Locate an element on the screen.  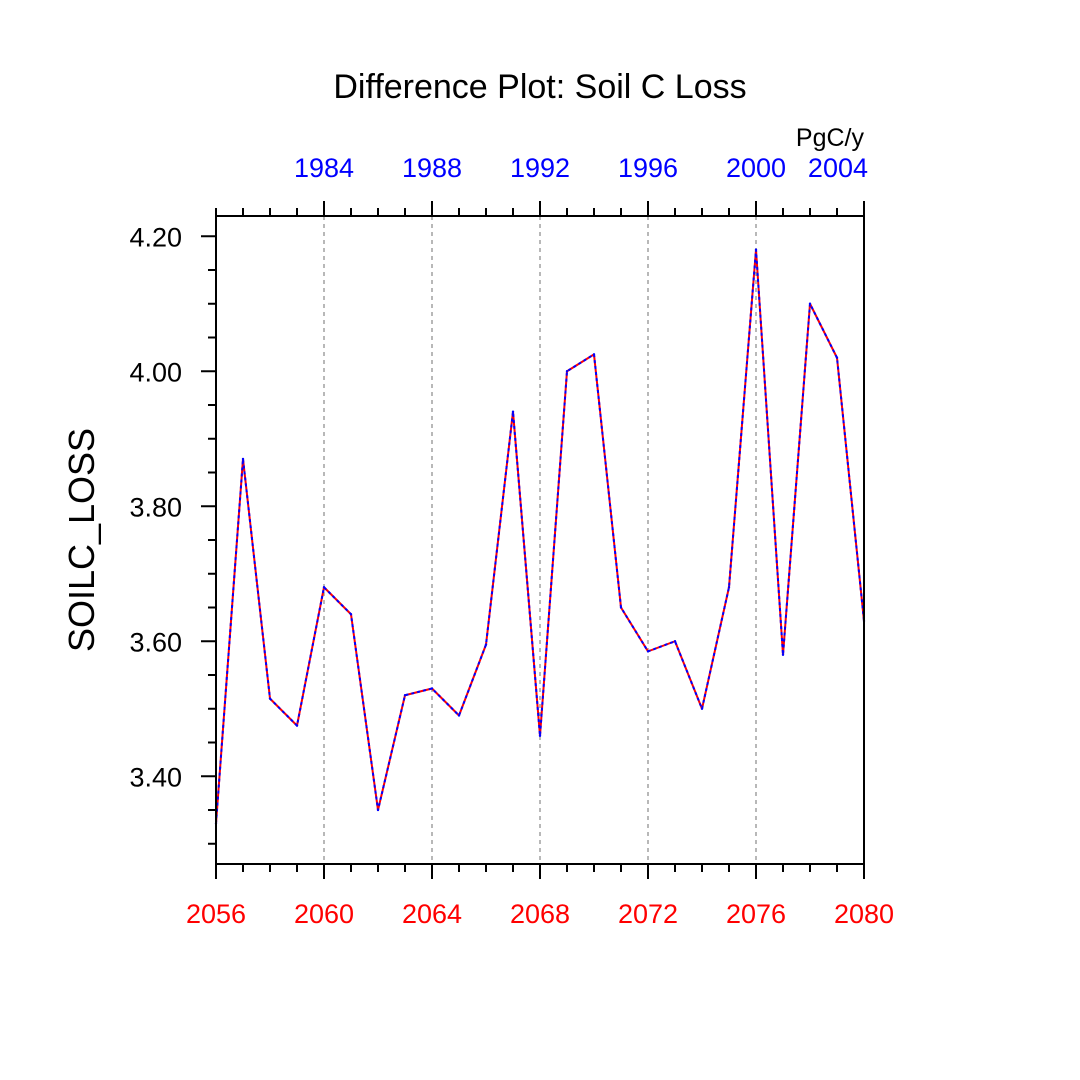
data-point-2077 is located at coordinates (783, 654).